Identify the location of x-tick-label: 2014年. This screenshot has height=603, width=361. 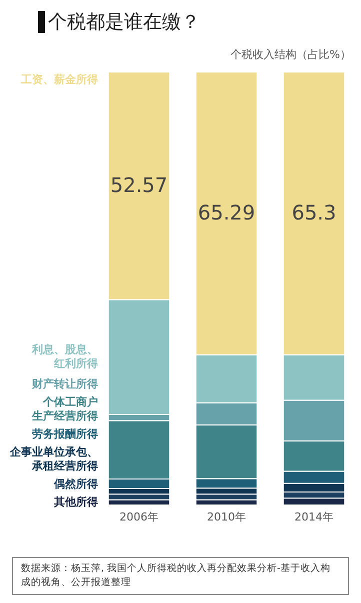
(314, 517).